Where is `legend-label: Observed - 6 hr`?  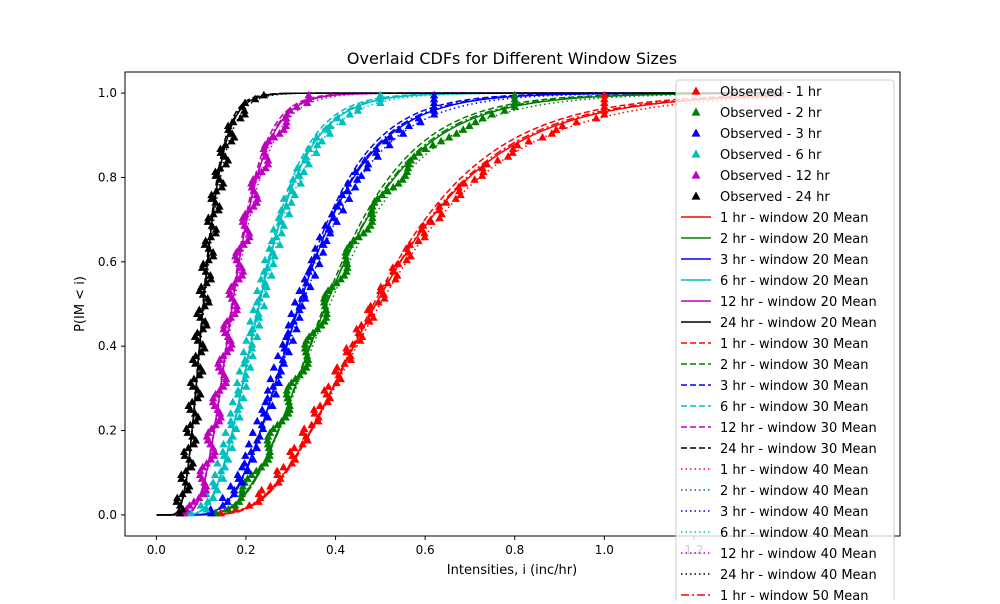 legend-label: Observed - 6 hr is located at coordinates (771, 155).